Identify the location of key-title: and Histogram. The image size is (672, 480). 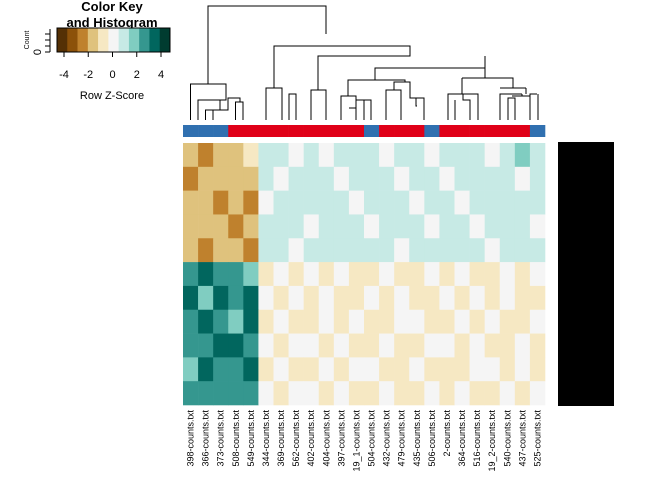
(111, 22).